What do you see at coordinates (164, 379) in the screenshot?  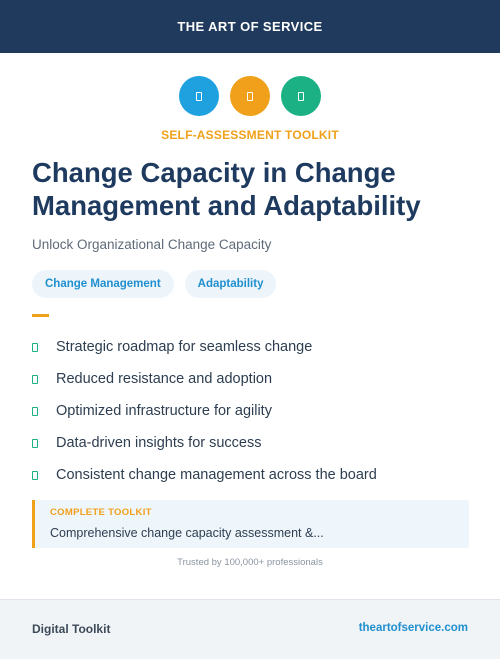 I see `feature-text: Reduced resistance and adoption` at bounding box center [164, 379].